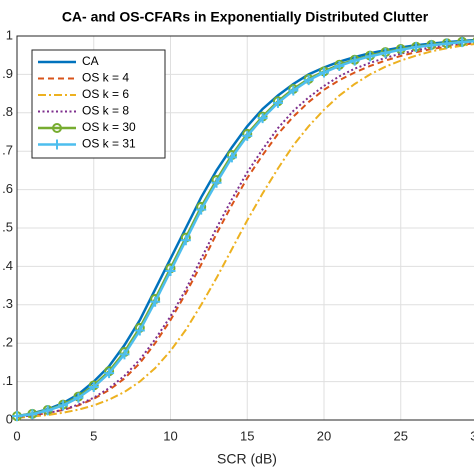 Image resolution: width=474 pixels, height=474 pixels. I want to click on legend-box, so click(98, 104).